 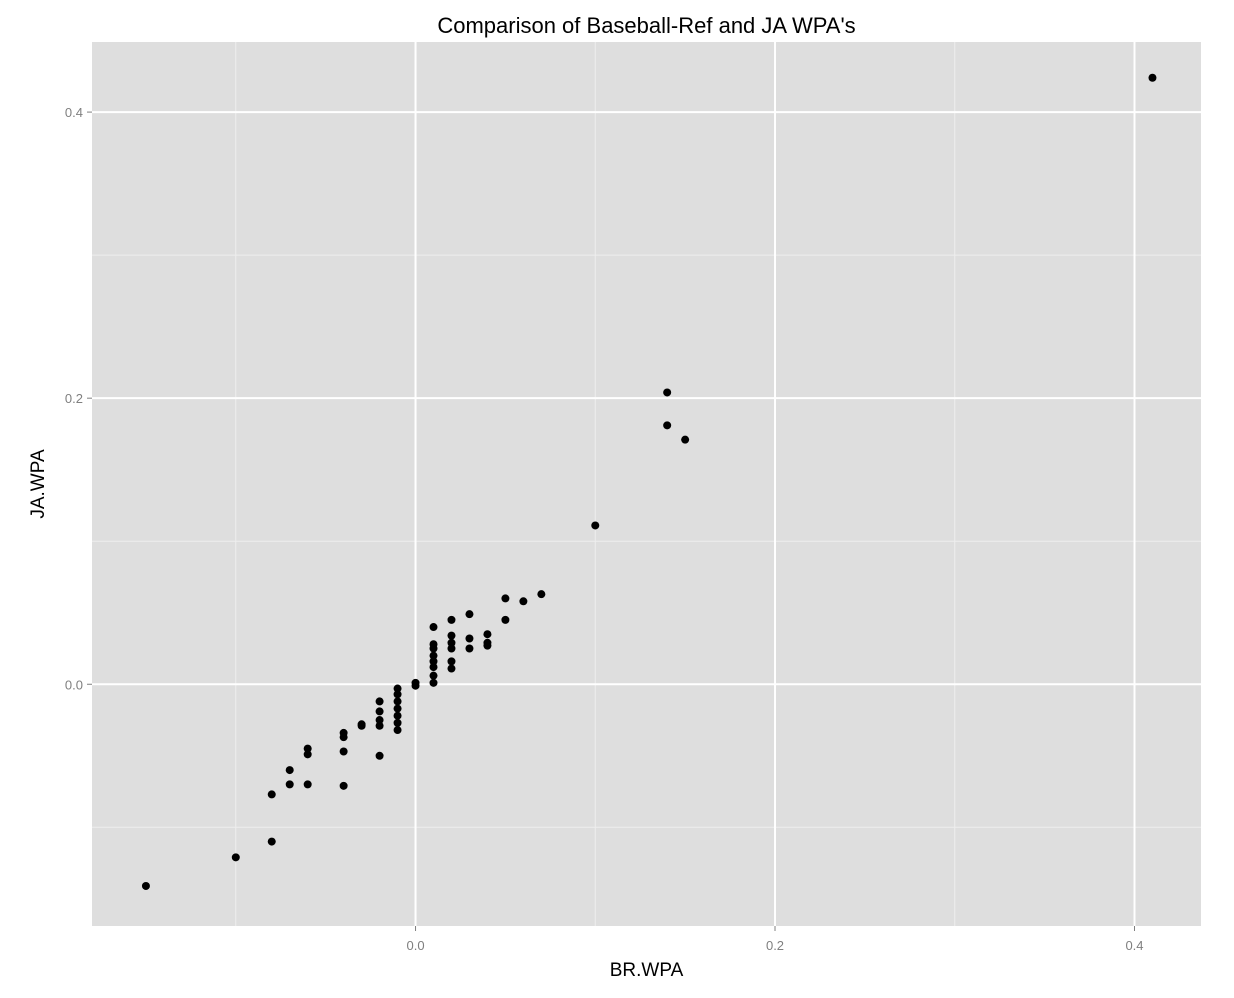 What do you see at coordinates (38, 484) in the screenshot?
I see `y-axis-title: JA.WPA` at bounding box center [38, 484].